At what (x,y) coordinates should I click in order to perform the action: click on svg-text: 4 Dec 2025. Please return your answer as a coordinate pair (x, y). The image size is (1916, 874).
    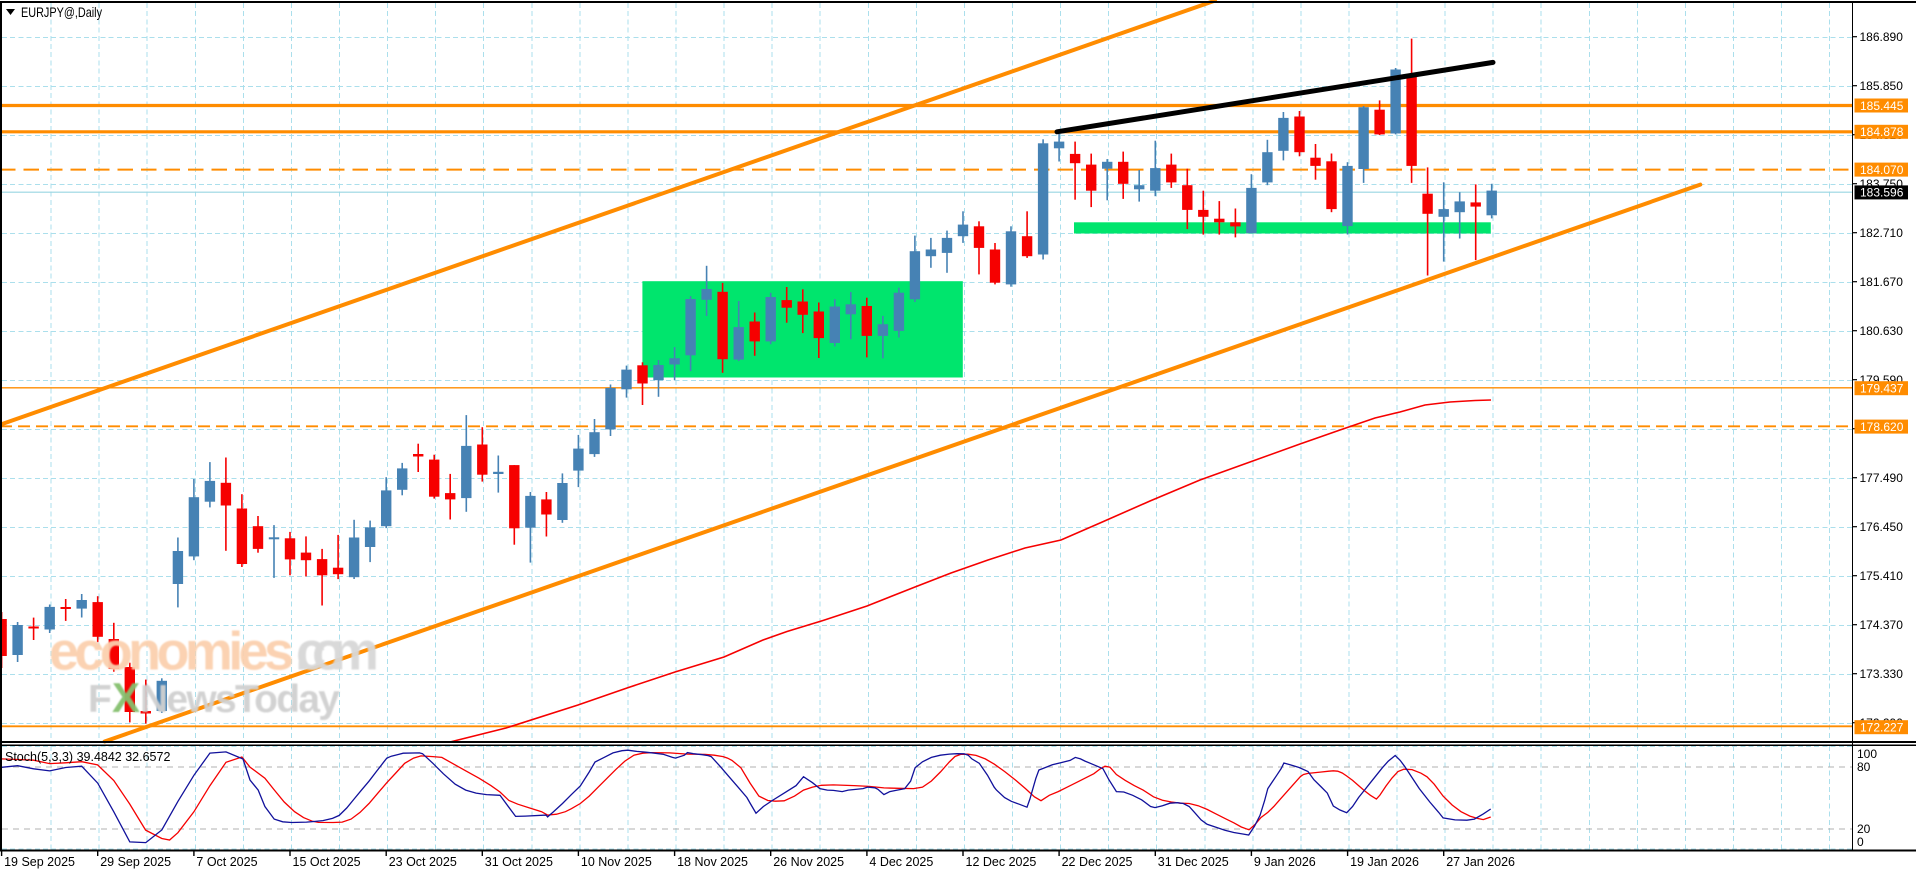
    Looking at the image, I should click on (901, 862).